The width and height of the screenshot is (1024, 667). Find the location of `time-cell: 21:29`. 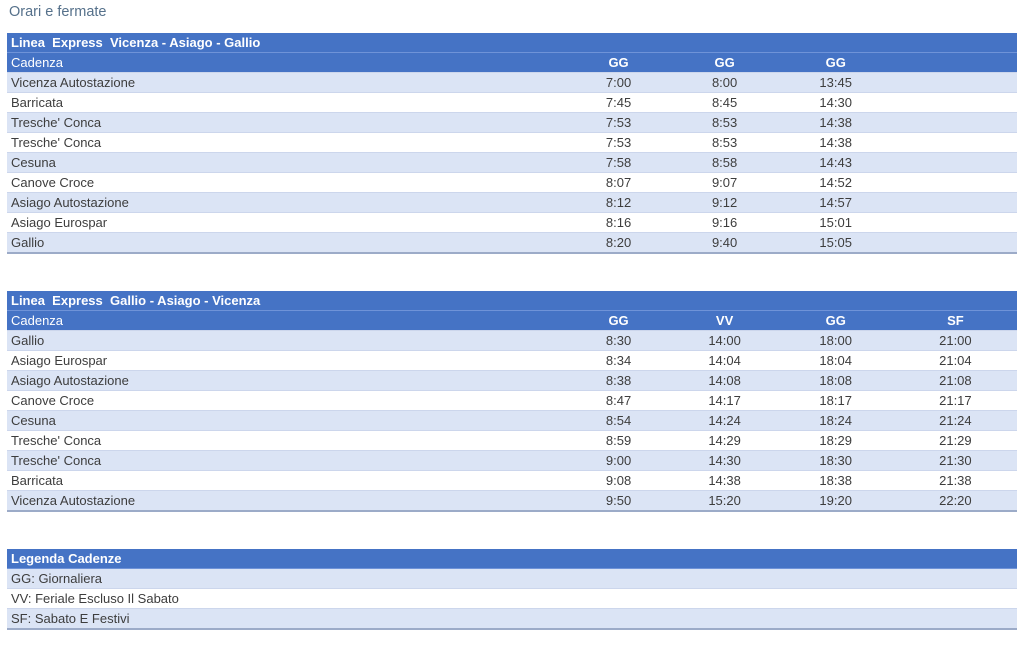

time-cell: 21:29 is located at coordinates (955, 440).